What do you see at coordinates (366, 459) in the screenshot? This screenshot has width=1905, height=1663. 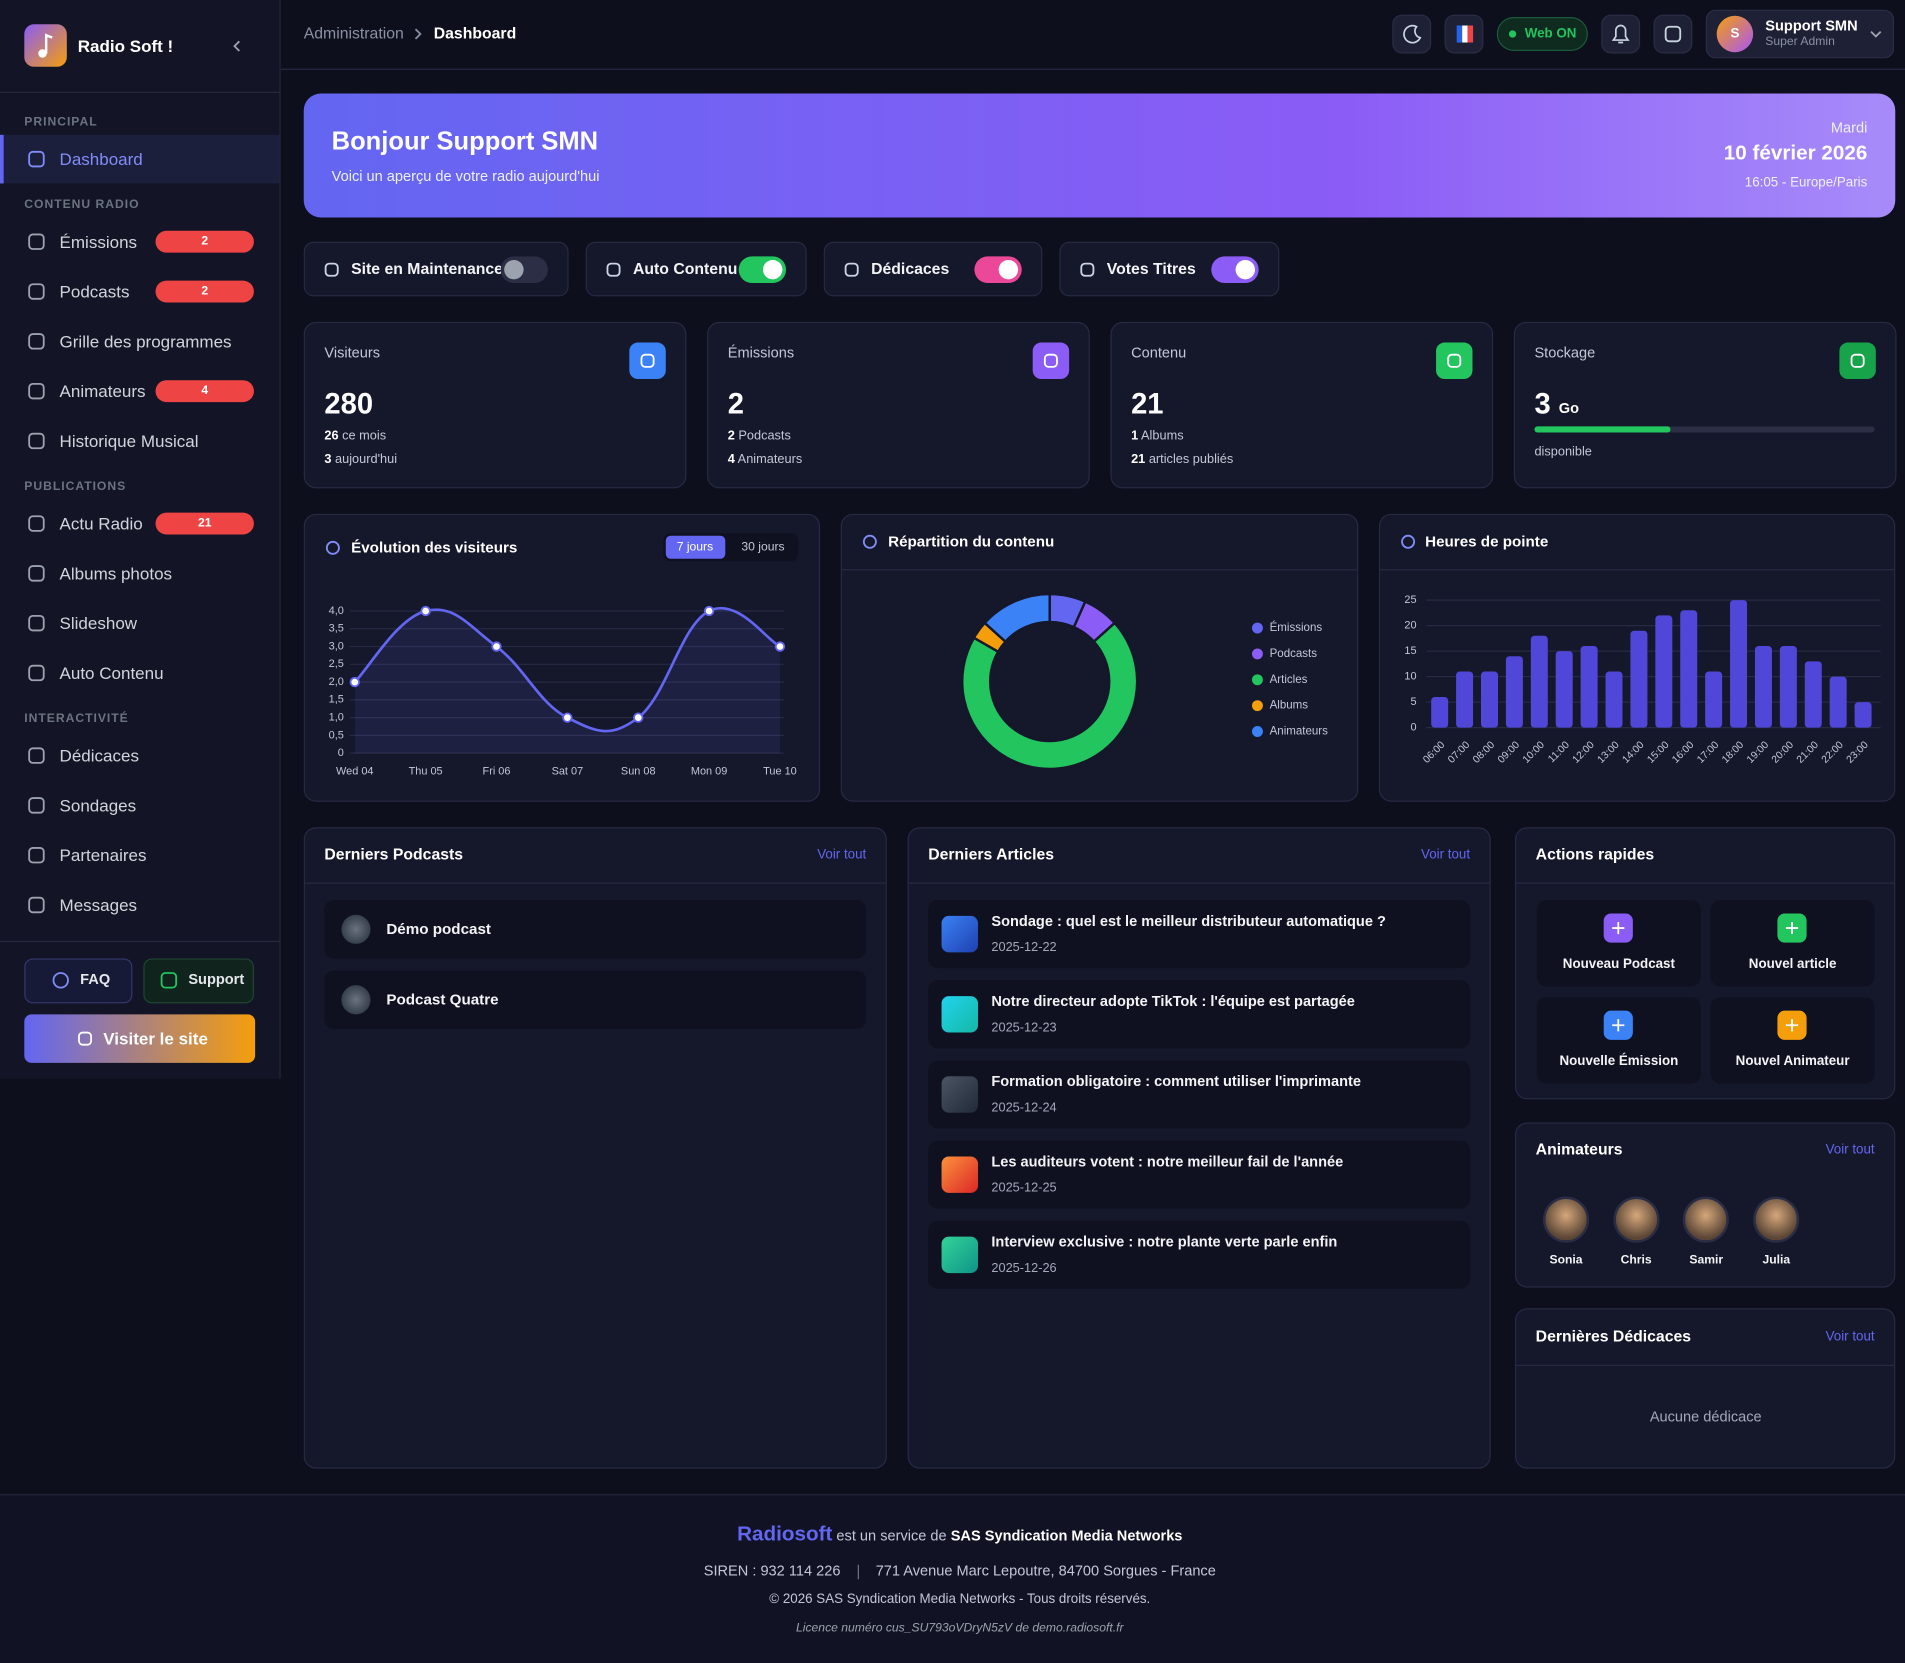 I see `stat-detail-text: aujourd'hui` at bounding box center [366, 459].